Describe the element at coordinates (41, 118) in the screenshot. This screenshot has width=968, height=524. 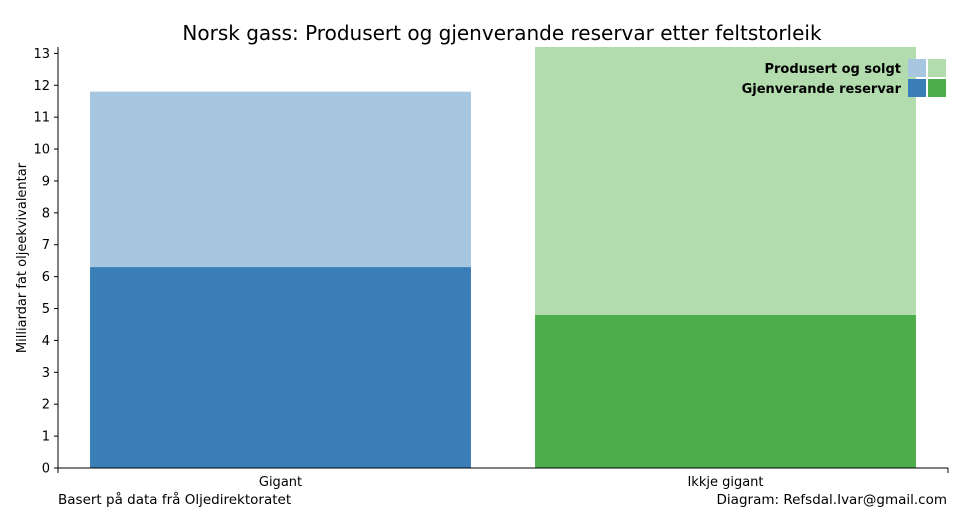
I see `y-tick-label: 11` at that location.